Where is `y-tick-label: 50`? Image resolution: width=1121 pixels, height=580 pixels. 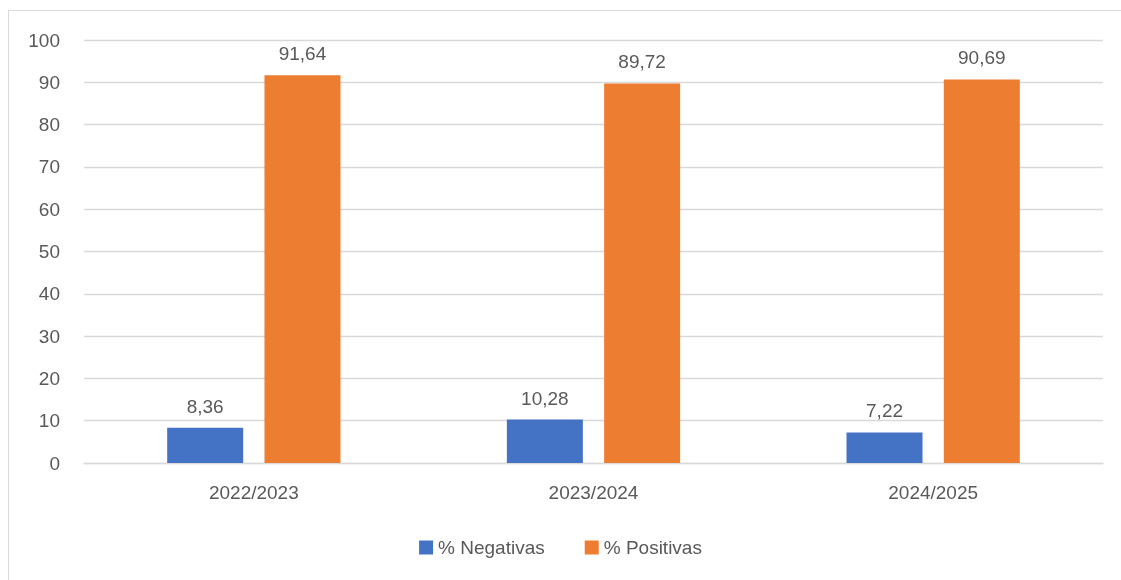
y-tick-label: 50 is located at coordinates (49, 251).